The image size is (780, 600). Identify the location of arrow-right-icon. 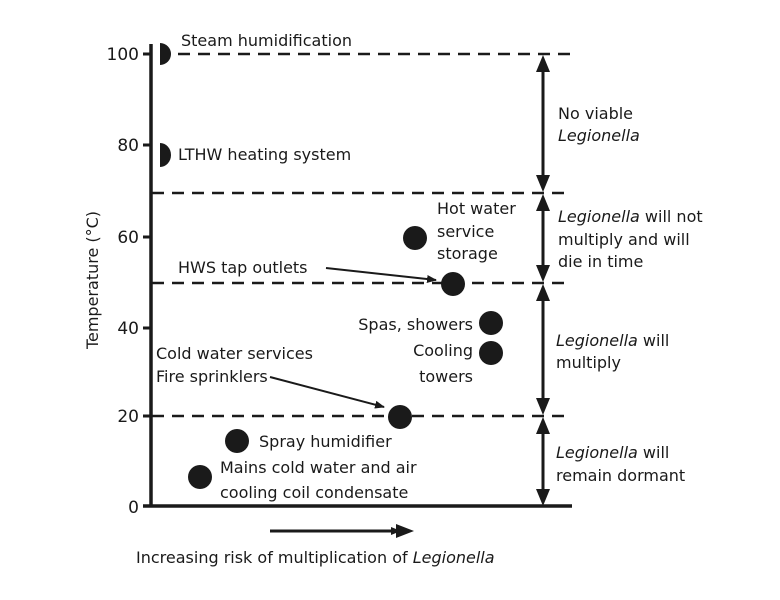
(405, 531).